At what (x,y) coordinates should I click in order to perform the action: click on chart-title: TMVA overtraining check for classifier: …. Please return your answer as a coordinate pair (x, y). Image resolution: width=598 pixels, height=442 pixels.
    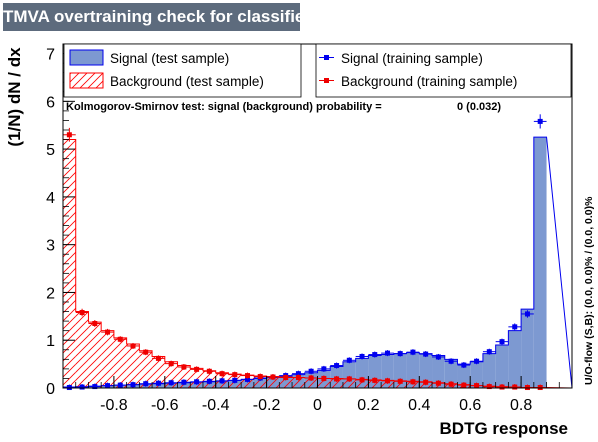
    Looking at the image, I should click on (151, 17).